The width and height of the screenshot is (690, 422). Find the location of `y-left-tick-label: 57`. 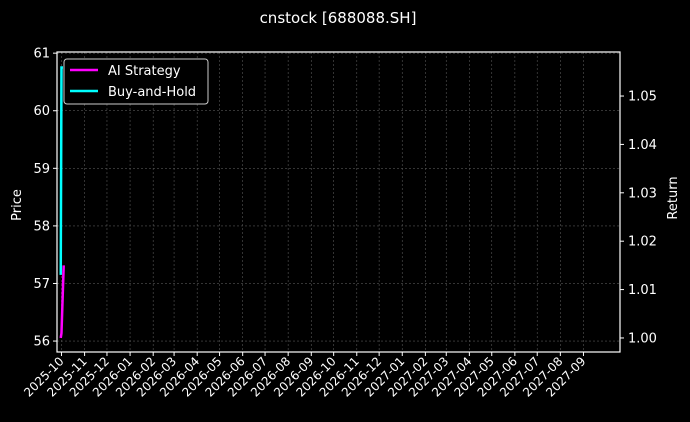

y-left-tick-label: 57 is located at coordinates (41, 284).